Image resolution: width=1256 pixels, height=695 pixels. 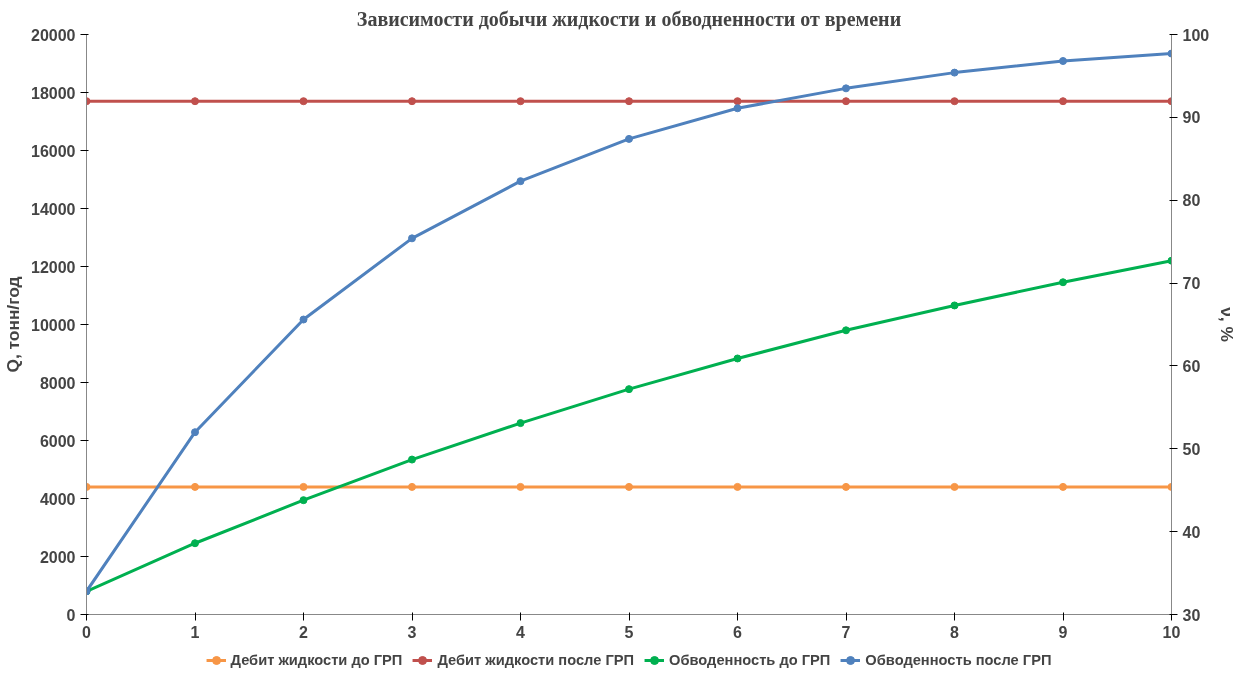 I want to click on x-tick-label: 2, so click(x=304, y=632).